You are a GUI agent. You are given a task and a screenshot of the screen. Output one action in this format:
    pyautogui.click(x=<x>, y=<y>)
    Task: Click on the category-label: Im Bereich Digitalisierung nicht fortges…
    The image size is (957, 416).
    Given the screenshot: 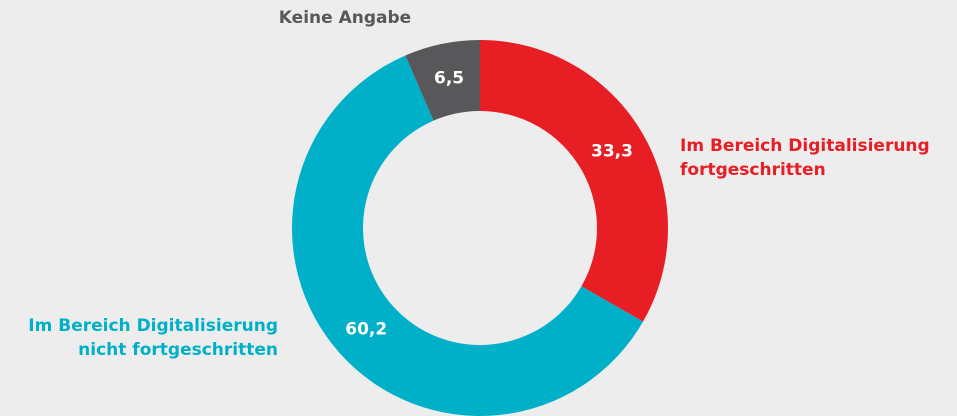 What is the action you would take?
    pyautogui.click(x=153, y=338)
    